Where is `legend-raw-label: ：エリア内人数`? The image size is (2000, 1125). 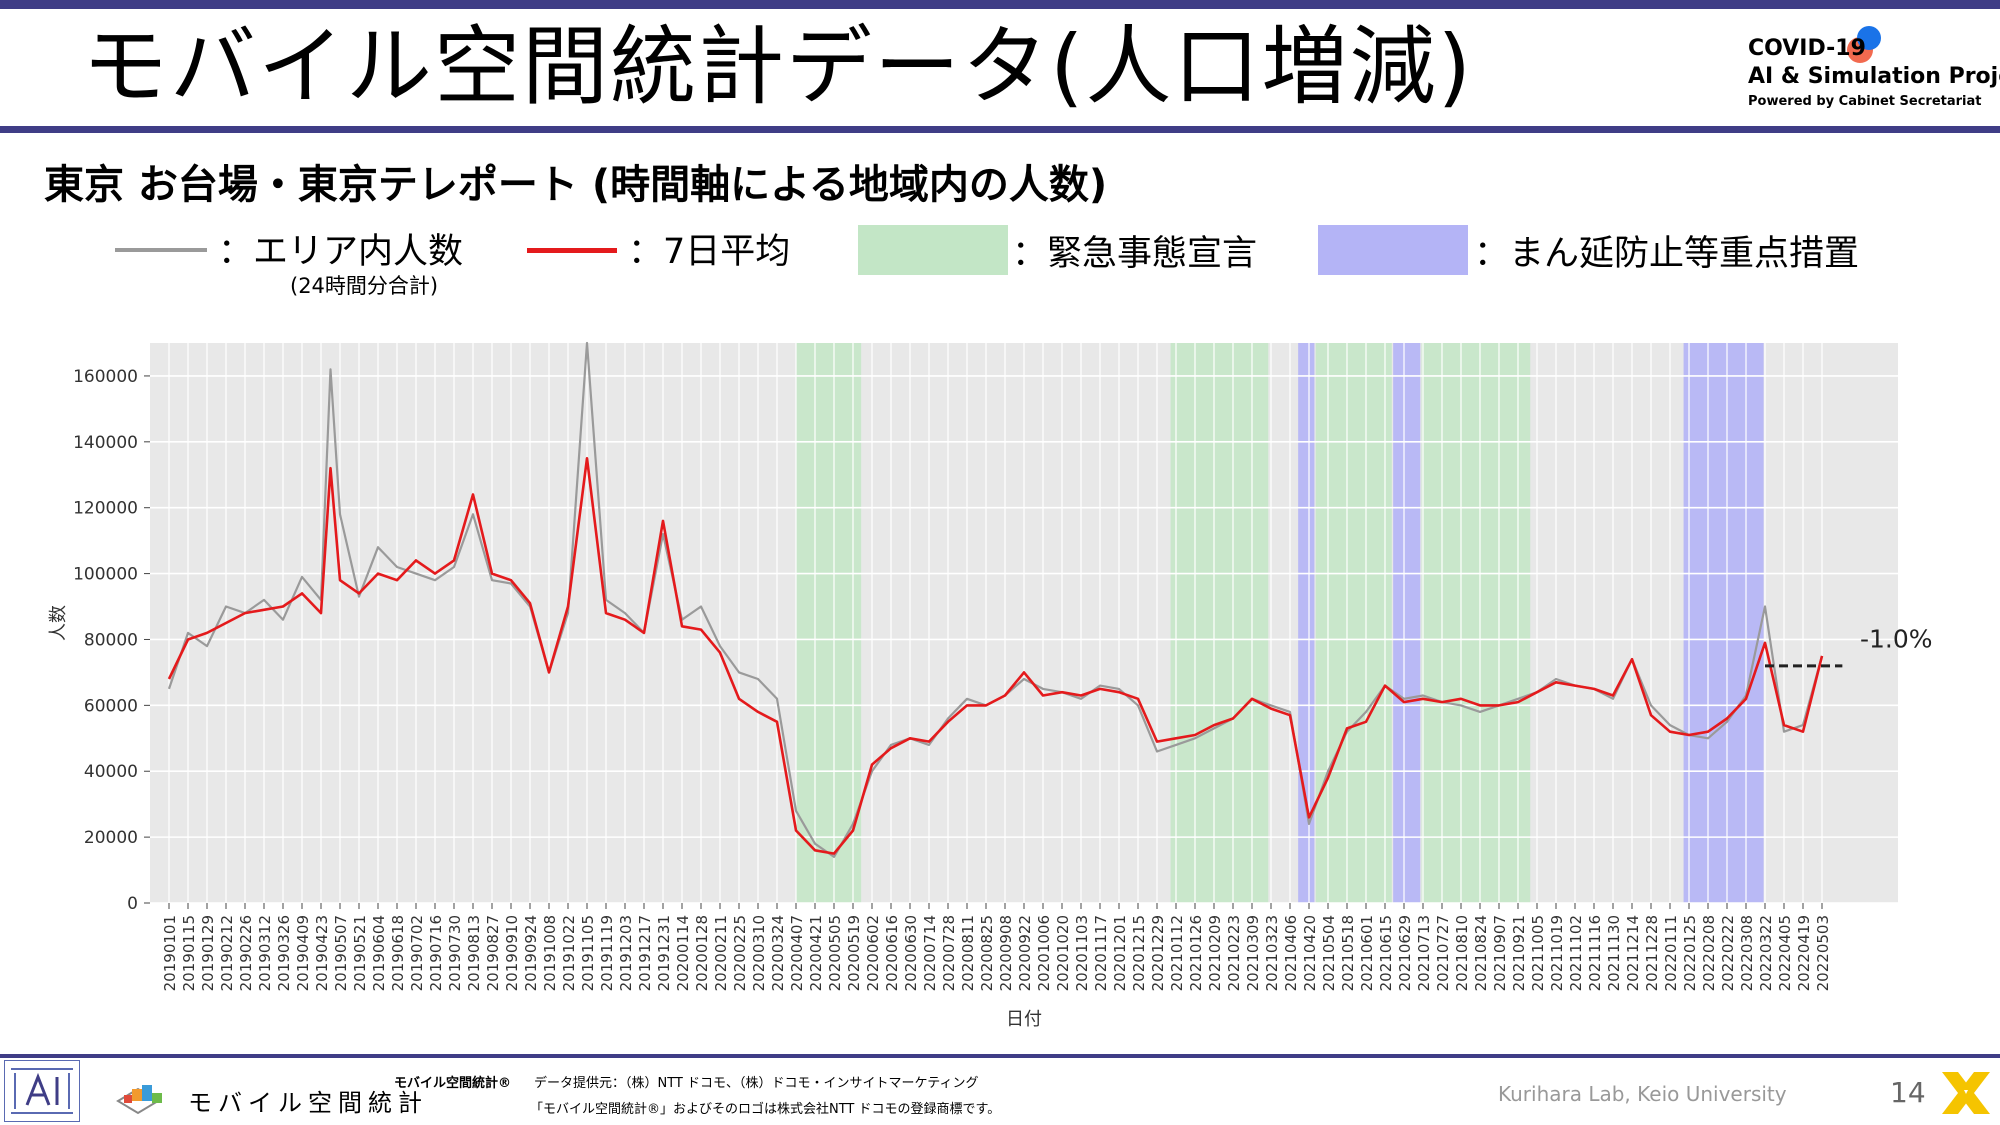
legend-raw-label: ：エリア内人数 is located at coordinates (341, 252).